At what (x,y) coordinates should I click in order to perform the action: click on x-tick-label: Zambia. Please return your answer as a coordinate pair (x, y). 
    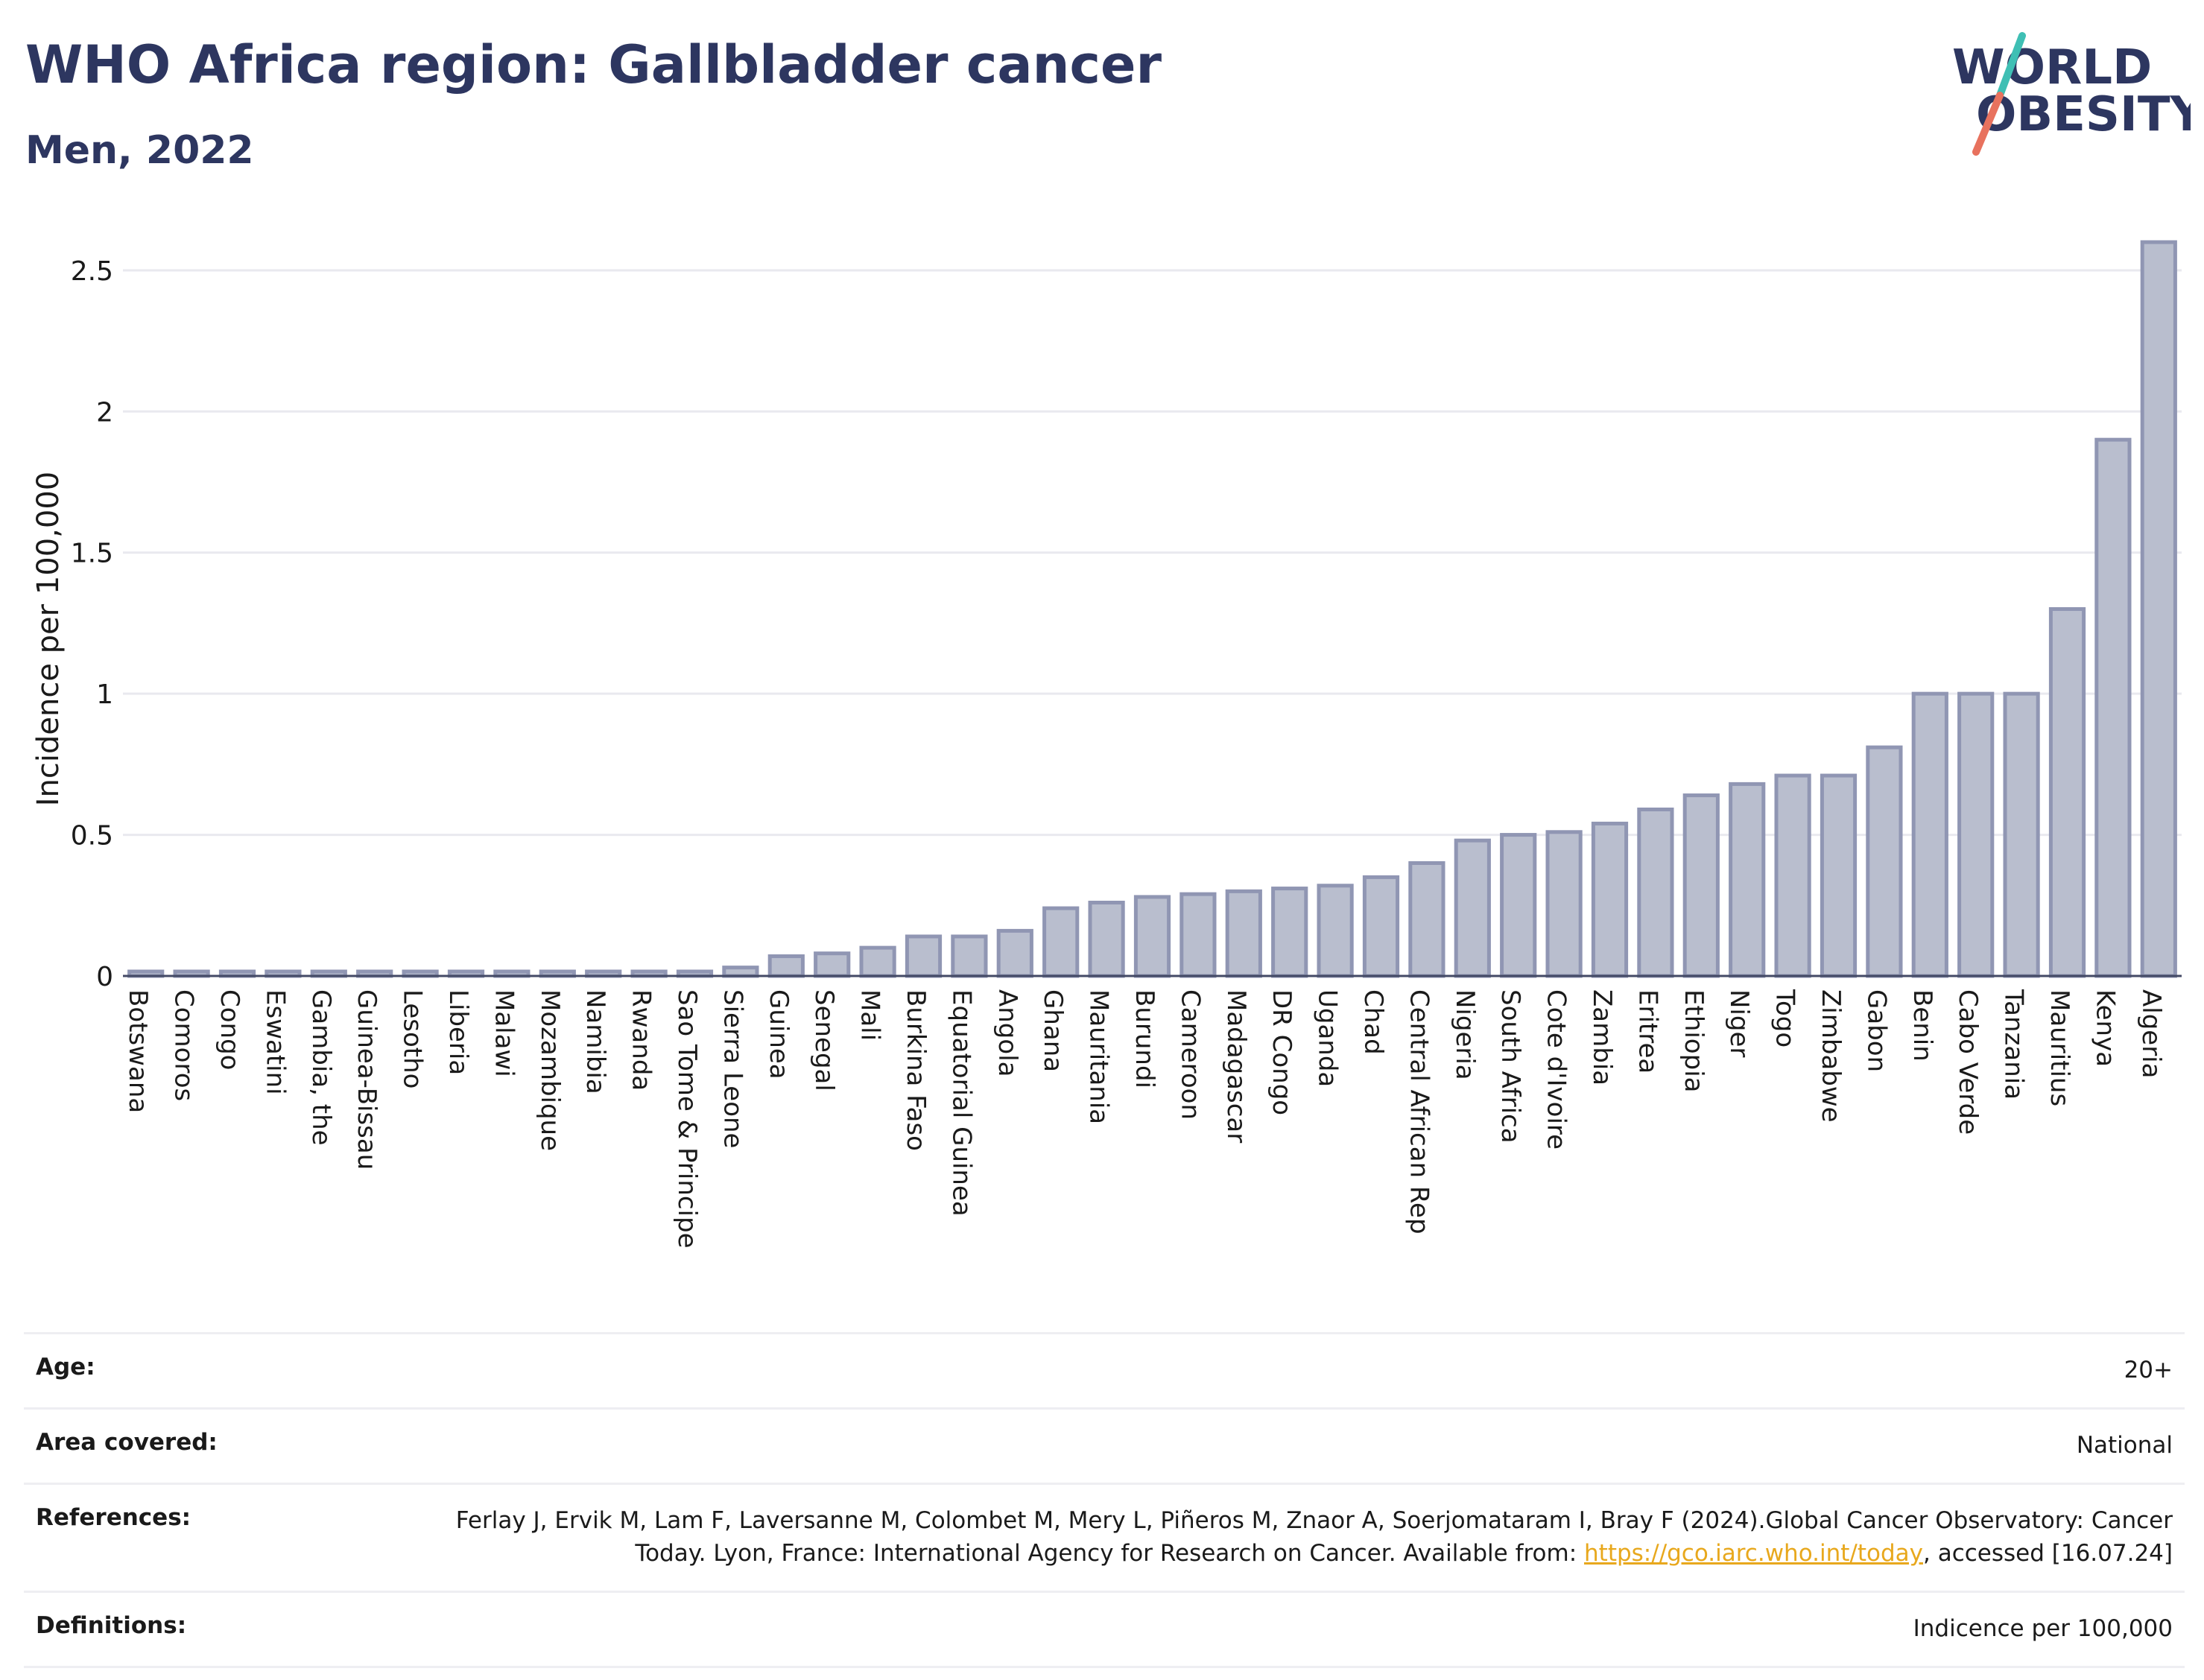
    Looking at the image, I should click on (1602, 1037).